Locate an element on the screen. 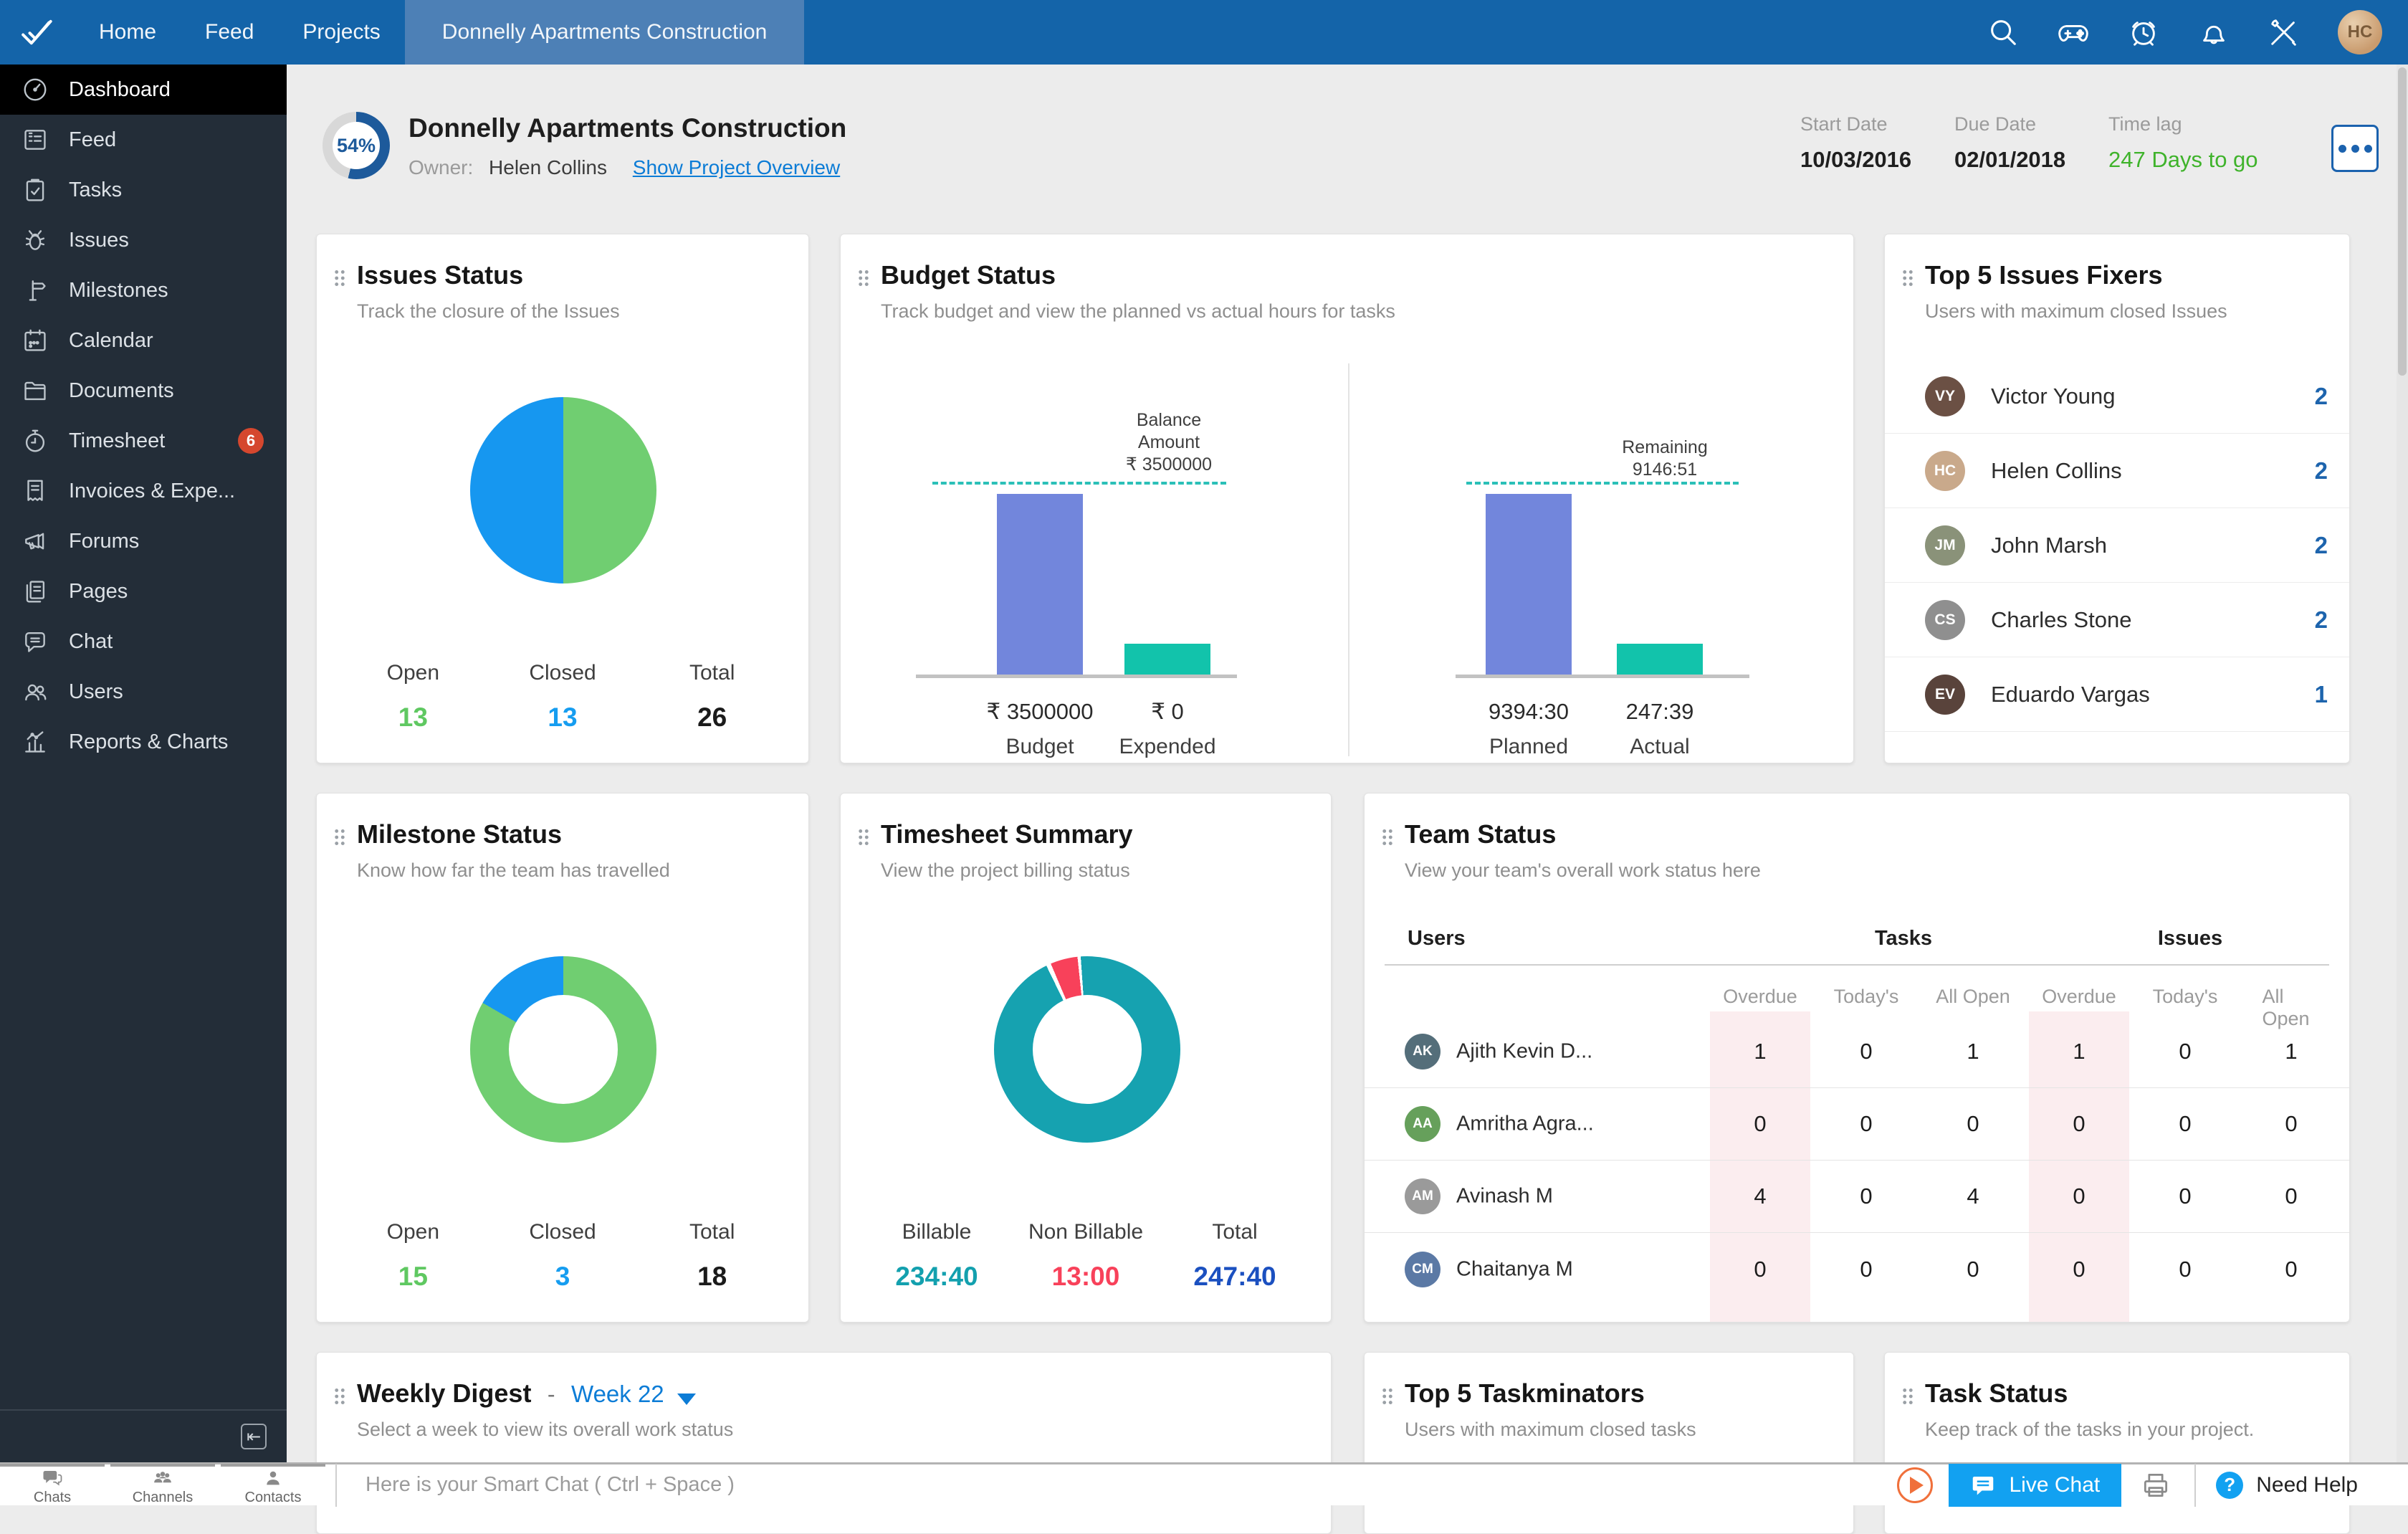 This screenshot has width=2408, height=1534. planned-bar-value: 9394:30 is located at coordinates (1529, 711).